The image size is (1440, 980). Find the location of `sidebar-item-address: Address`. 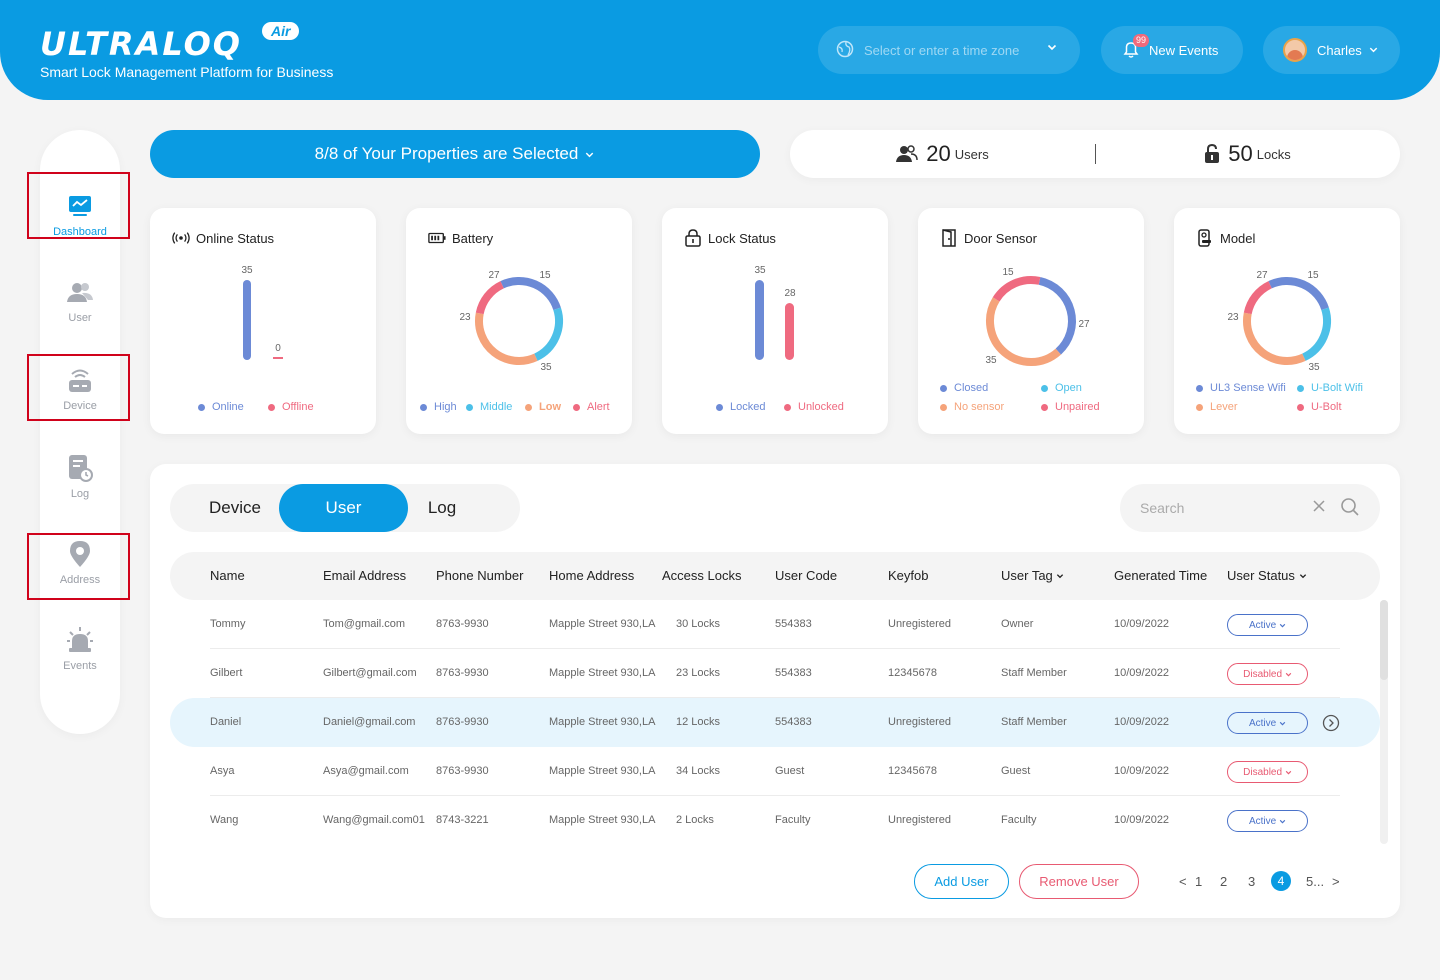

sidebar-item-address: Address is located at coordinates (80, 575).